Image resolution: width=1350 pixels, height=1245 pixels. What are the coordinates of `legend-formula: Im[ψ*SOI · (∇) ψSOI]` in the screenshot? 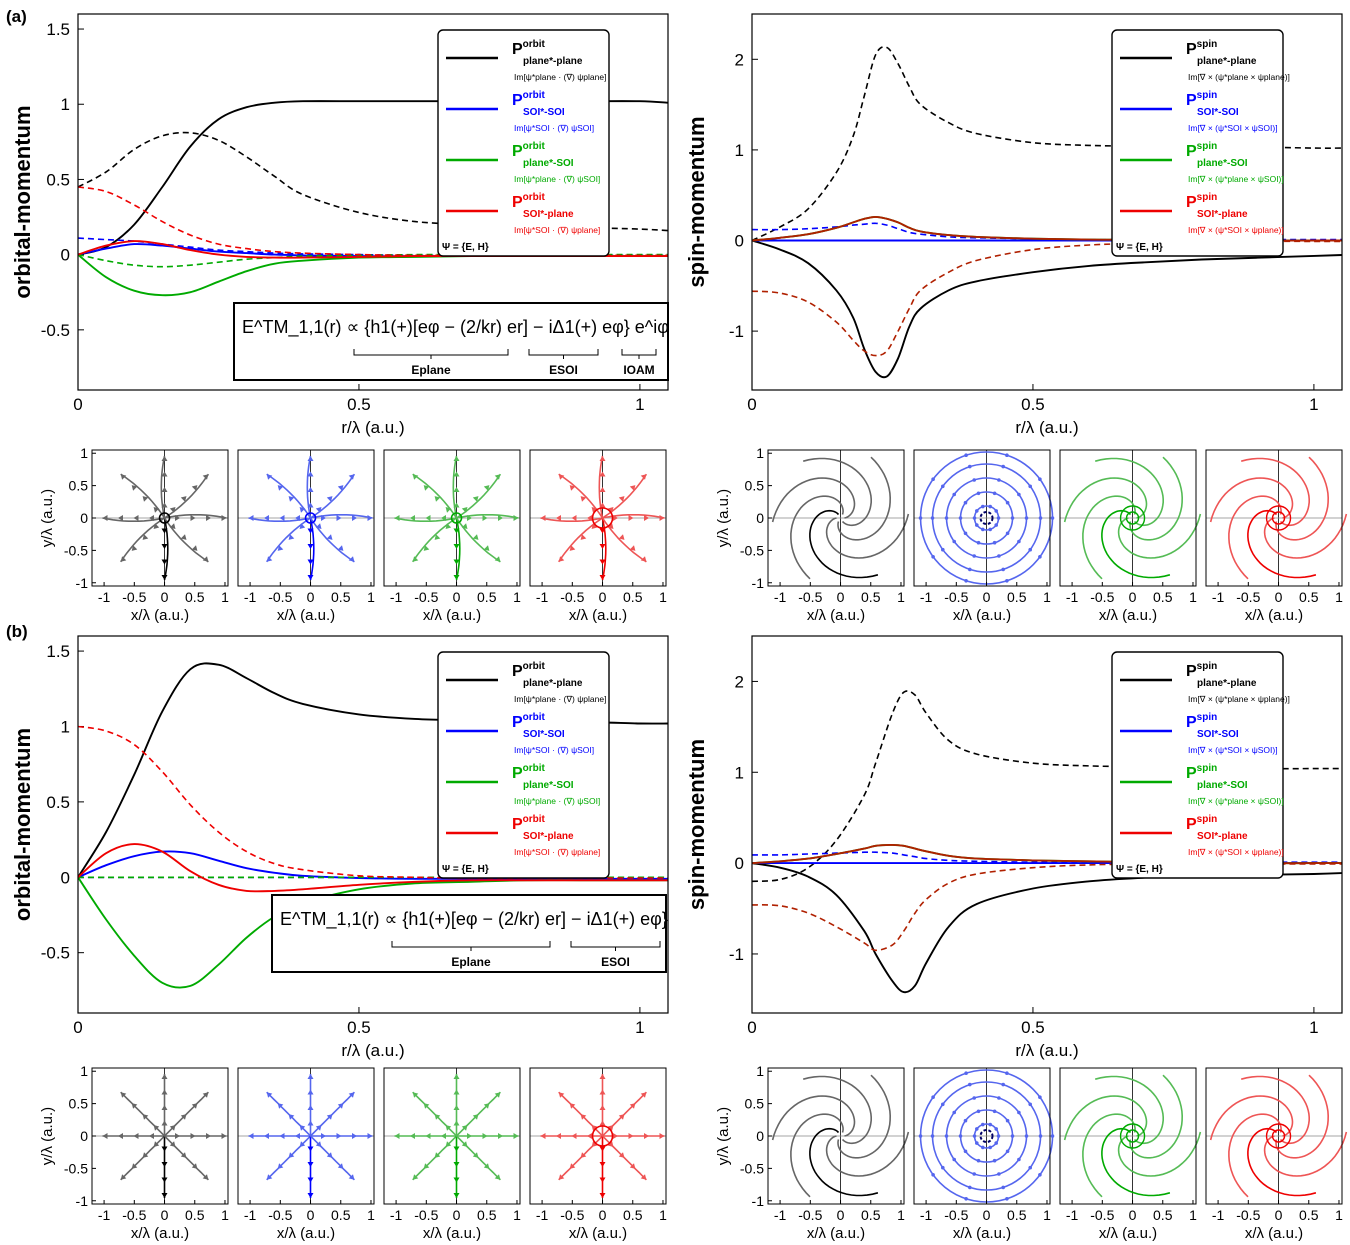 It's located at (554, 750).